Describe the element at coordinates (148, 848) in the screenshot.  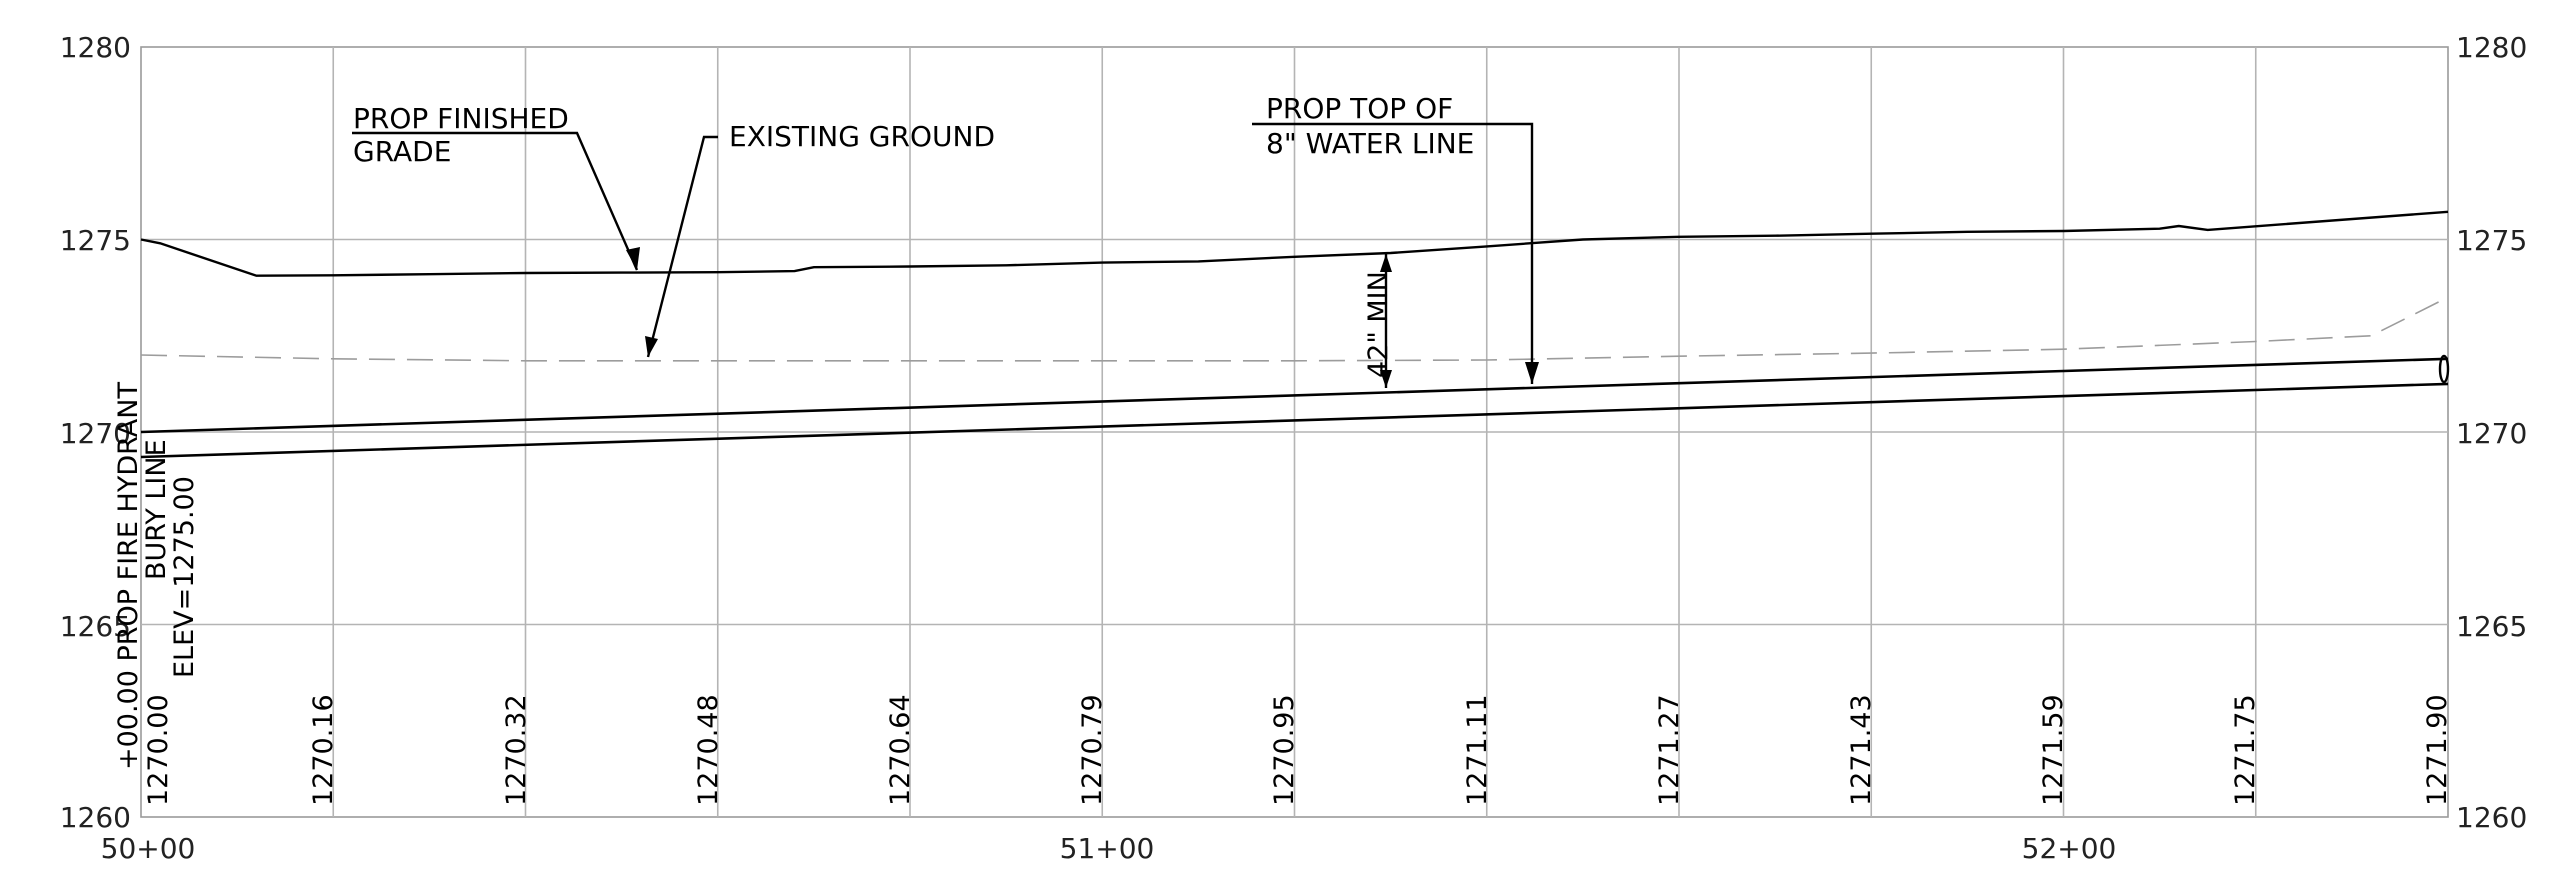
I see `station-label-50: 50+00` at that location.